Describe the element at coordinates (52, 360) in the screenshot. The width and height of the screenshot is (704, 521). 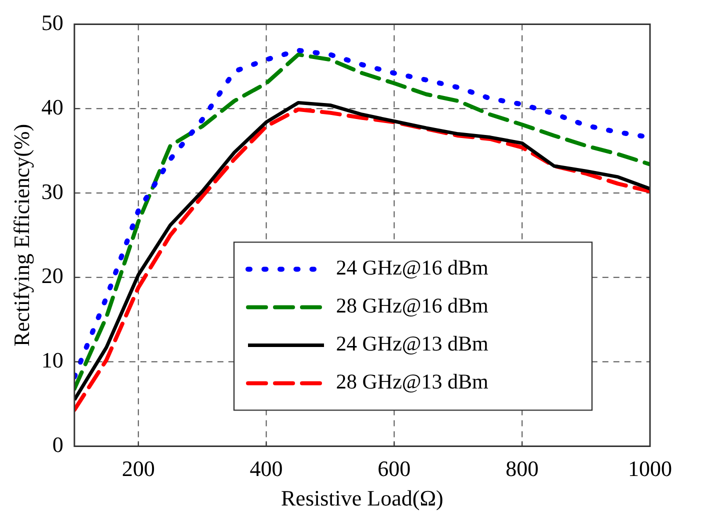
I see `y-tick-label: 10` at that location.